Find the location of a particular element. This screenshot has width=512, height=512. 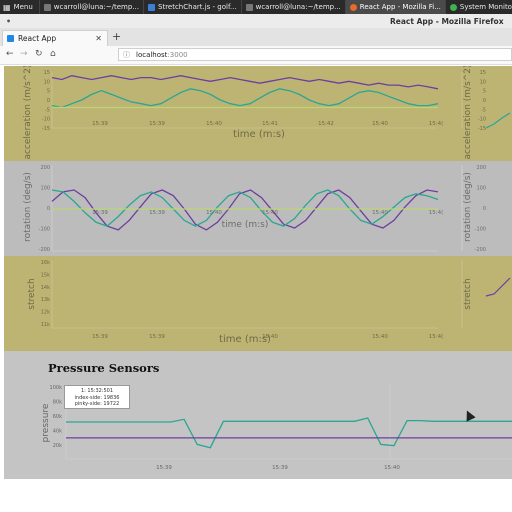

menu-label: Menu is located at coordinates (23, 7).